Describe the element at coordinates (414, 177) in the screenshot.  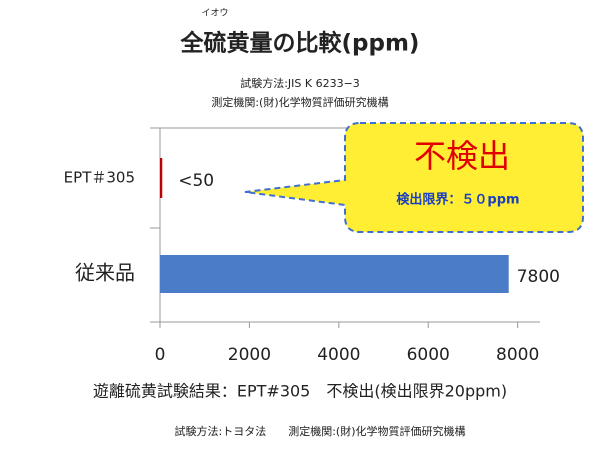
I see `callout` at that location.